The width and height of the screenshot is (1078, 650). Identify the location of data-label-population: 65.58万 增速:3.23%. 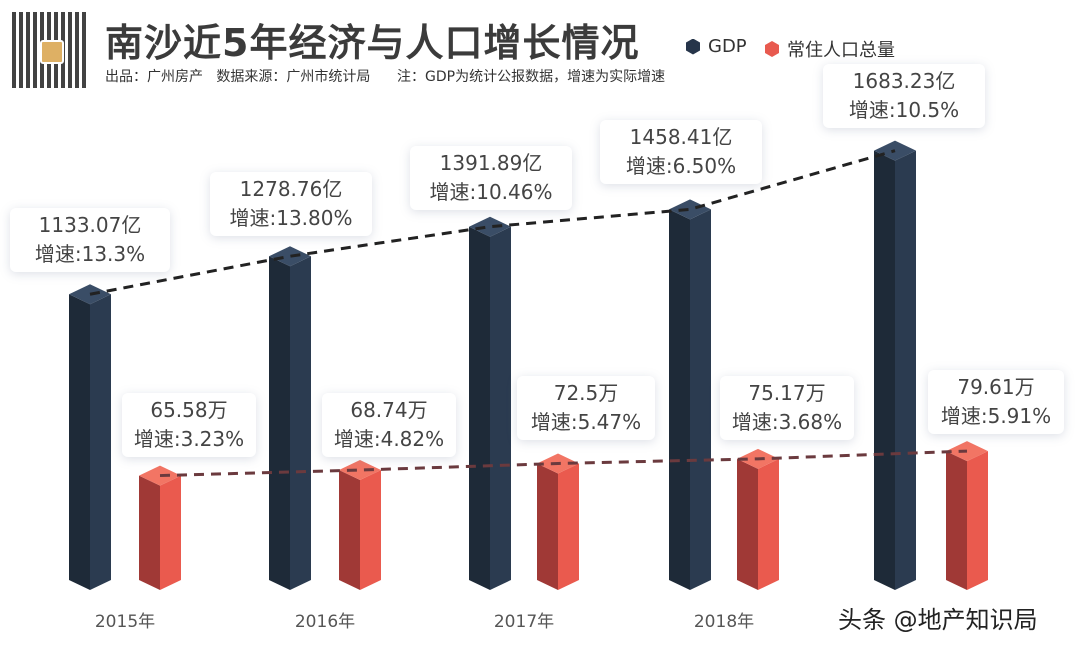
(189, 425).